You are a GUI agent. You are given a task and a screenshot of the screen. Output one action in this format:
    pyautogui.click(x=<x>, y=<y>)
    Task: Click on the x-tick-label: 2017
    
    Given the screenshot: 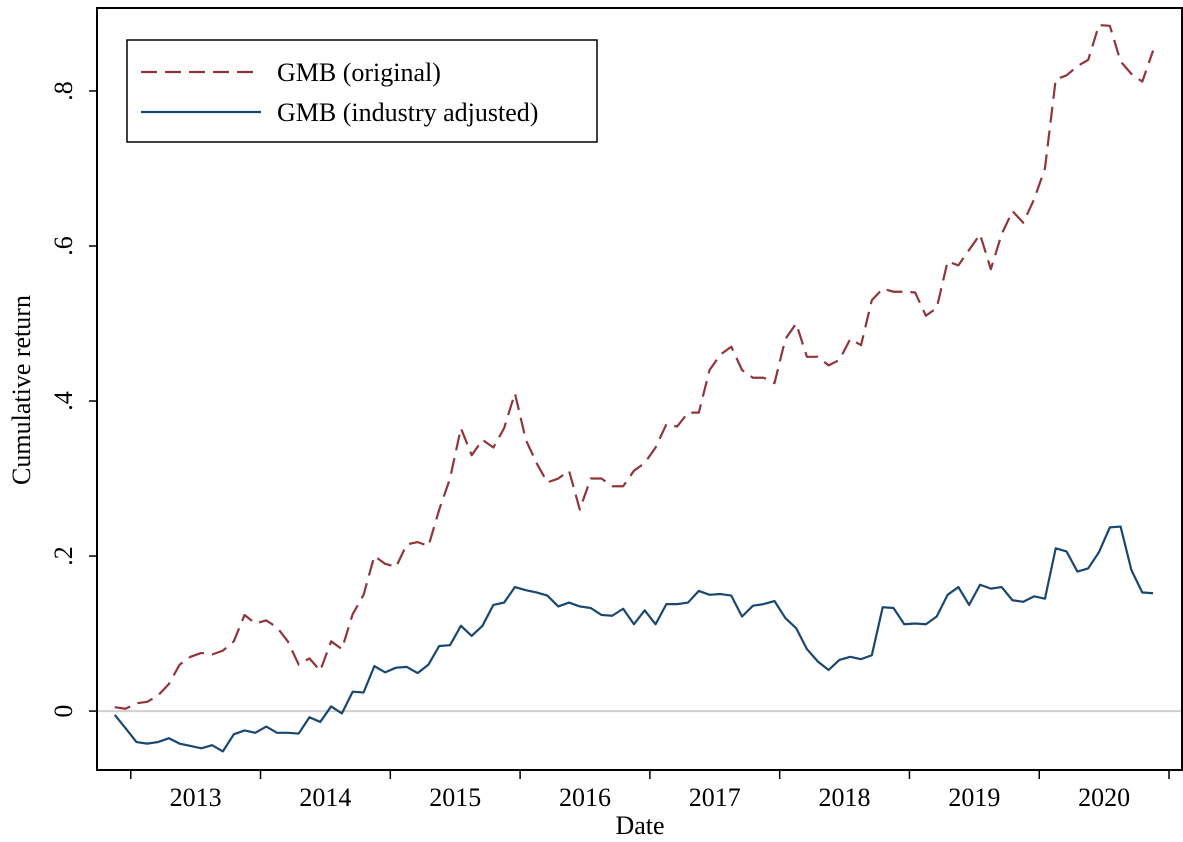 What is the action you would take?
    pyautogui.click(x=715, y=797)
    